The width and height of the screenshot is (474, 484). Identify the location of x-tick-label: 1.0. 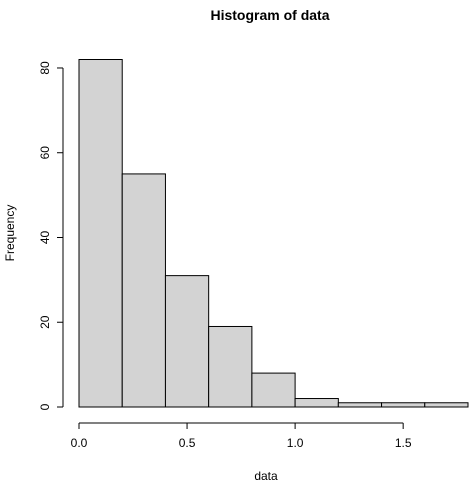
(295, 443).